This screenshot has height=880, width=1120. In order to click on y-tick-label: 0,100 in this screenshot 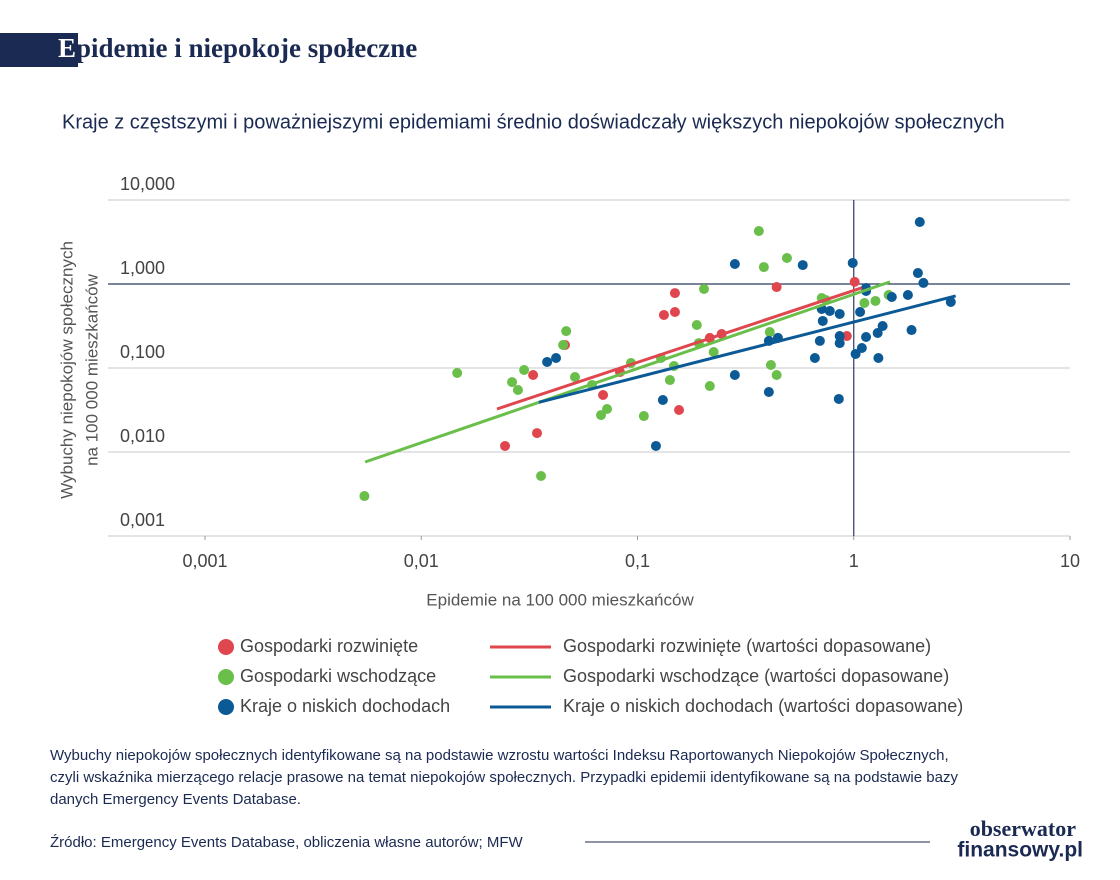, I will do `click(142, 352)`.